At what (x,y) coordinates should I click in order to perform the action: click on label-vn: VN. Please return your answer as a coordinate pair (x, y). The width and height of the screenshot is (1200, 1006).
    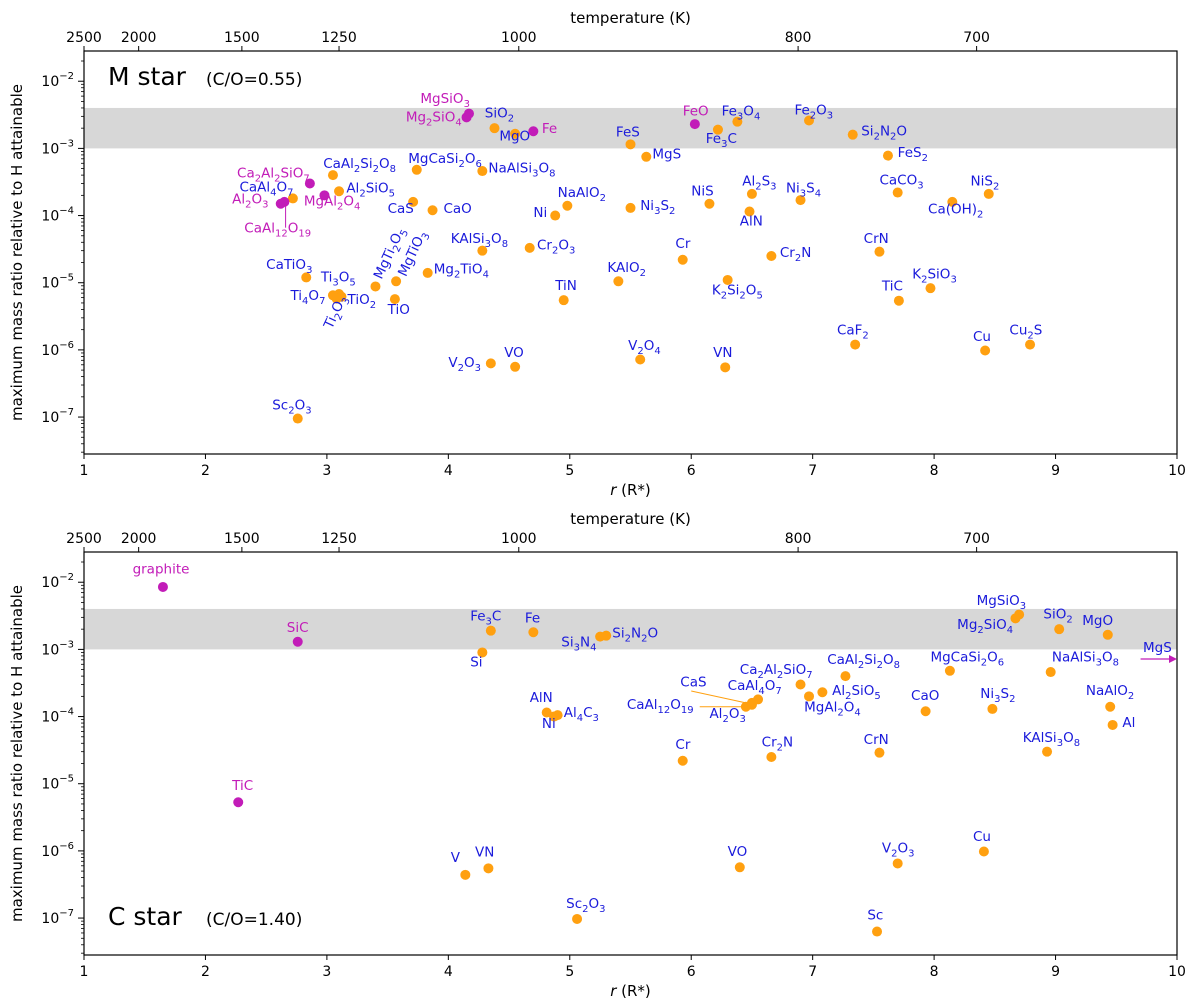
    Looking at the image, I should click on (484, 852).